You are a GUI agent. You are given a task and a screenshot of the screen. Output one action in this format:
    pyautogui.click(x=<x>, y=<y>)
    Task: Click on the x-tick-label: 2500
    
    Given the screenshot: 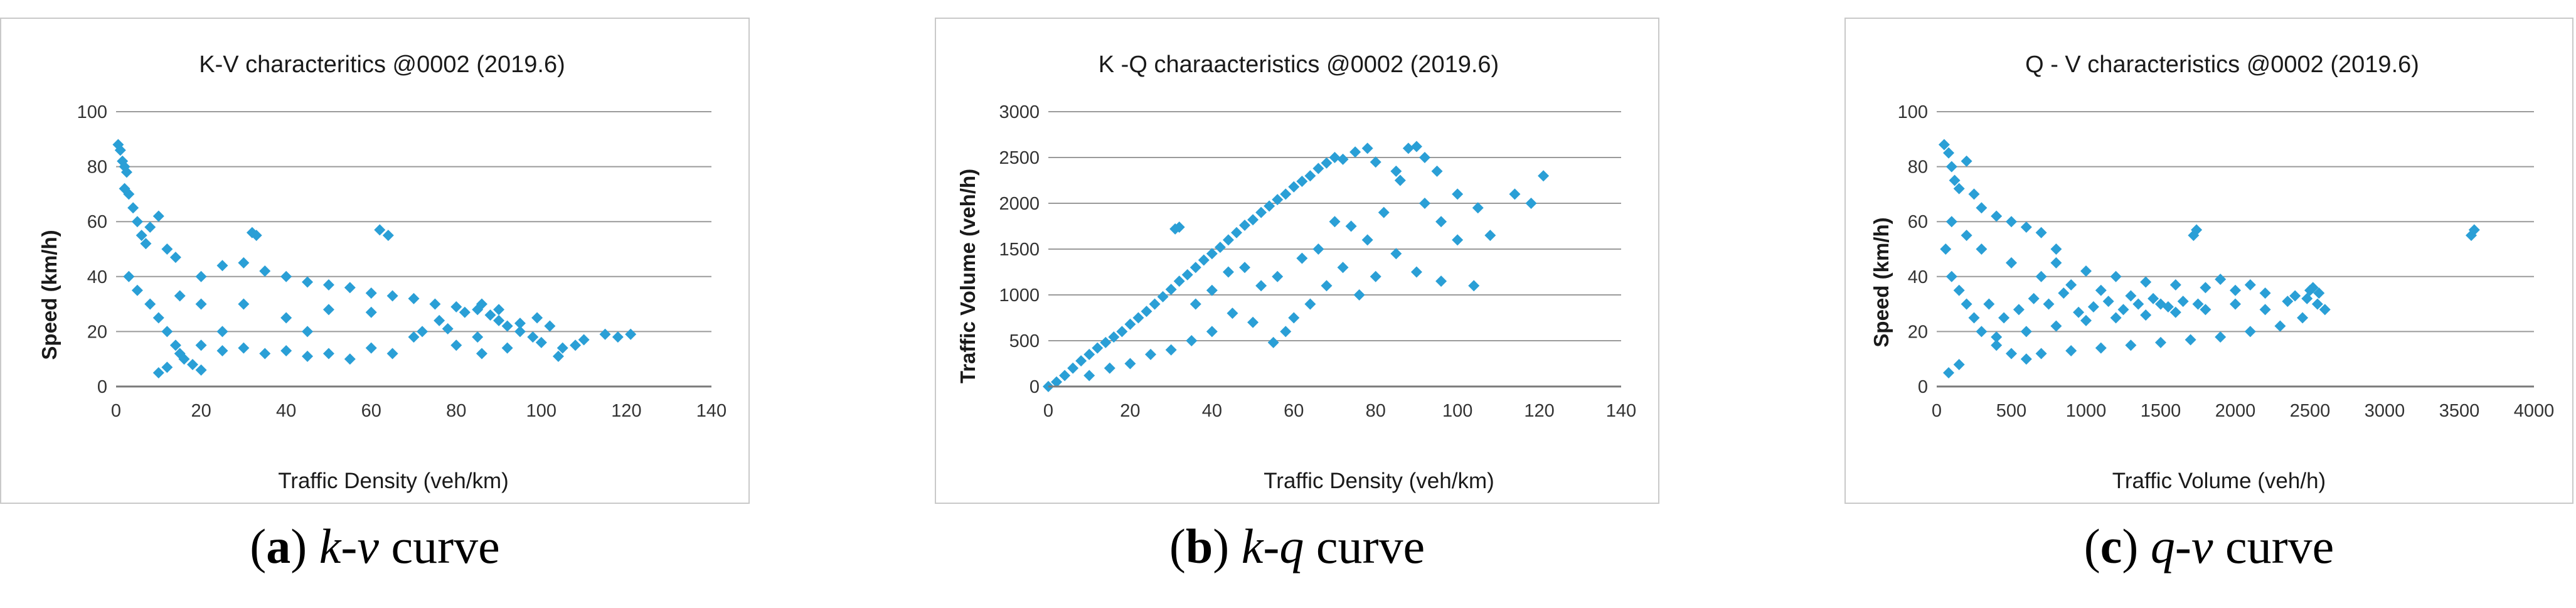 What is the action you would take?
    pyautogui.click(x=2310, y=411)
    